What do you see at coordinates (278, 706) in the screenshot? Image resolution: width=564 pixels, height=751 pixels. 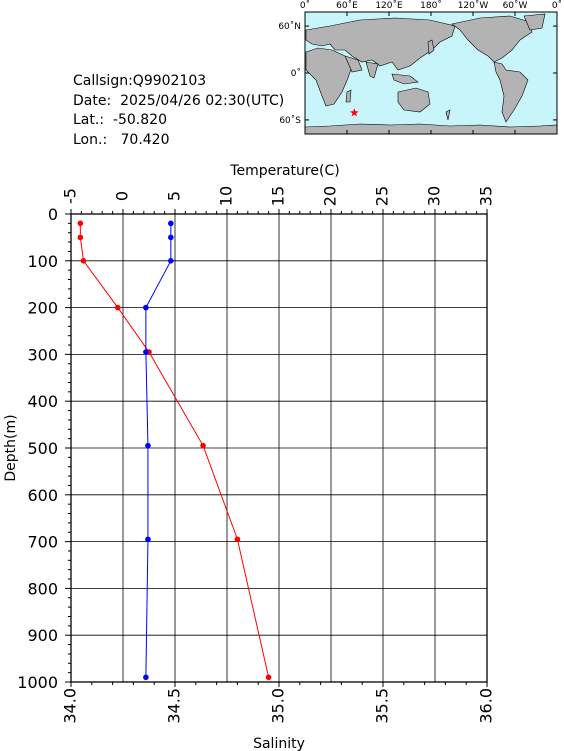 I see `salinity-tick-label: 35.0` at bounding box center [278, 706].